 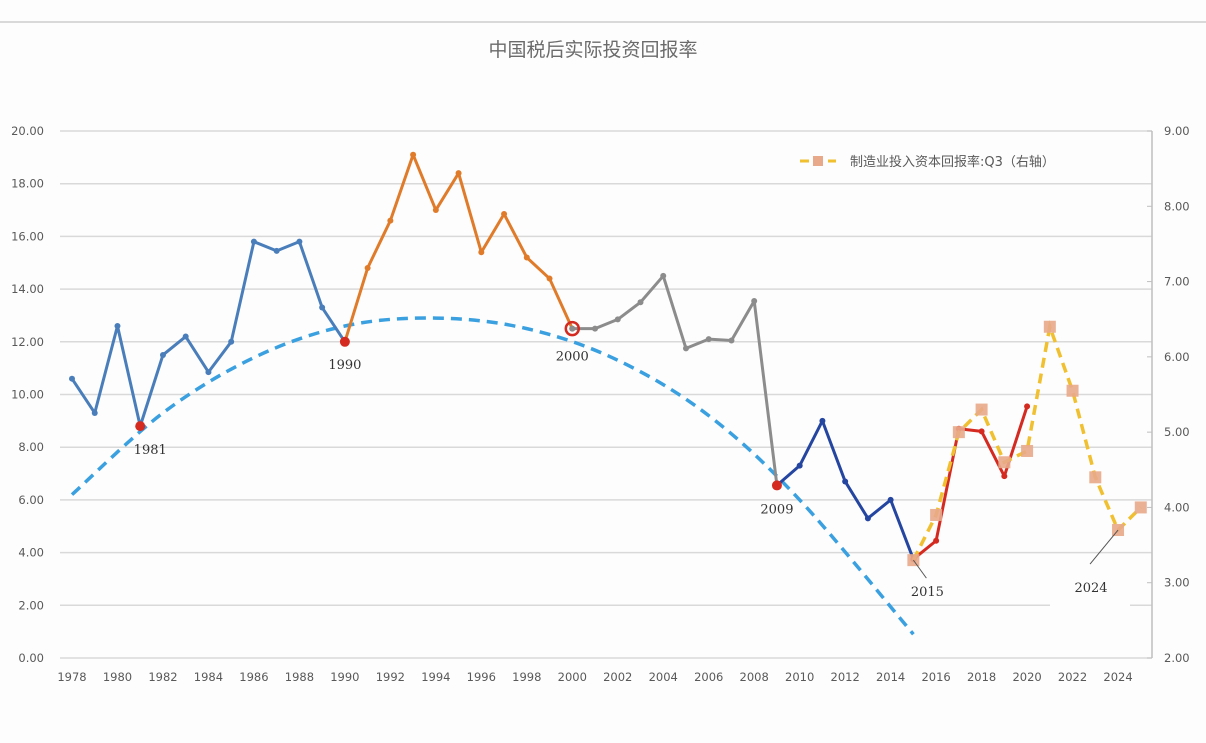 I want to click on x-tick-label: 1980, so click(x=117, y=677).